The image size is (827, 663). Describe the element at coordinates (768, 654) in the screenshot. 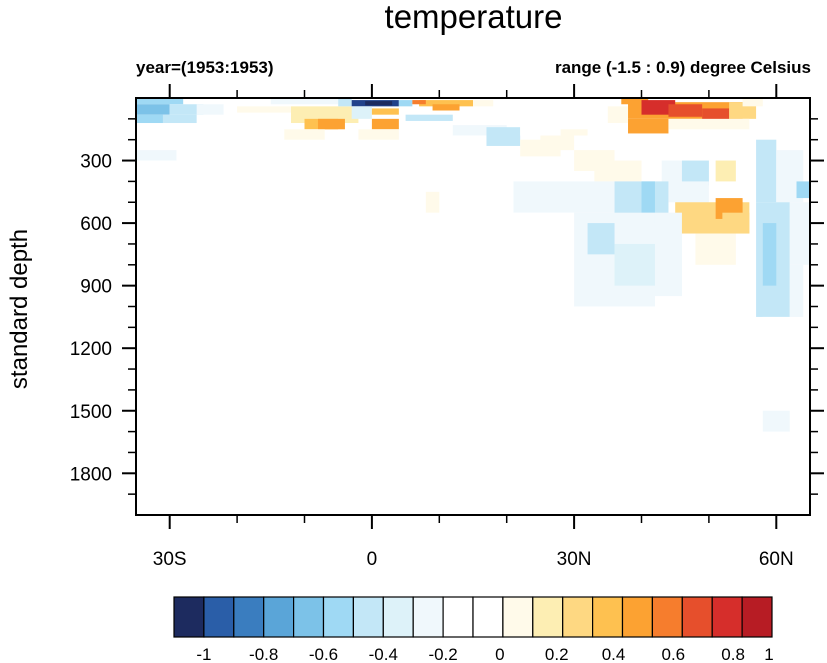

I see `colorbar-label: 1` at that location.